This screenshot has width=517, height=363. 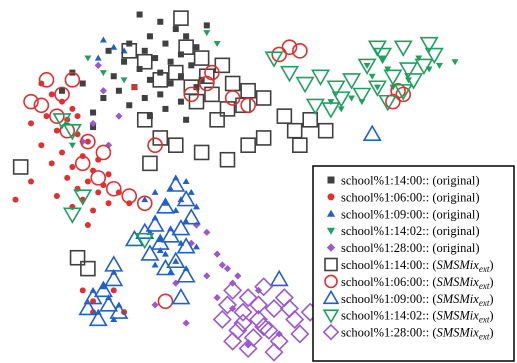 I want to click on legend-label-6: school%1:06:00:: (SMSMixext), so click(x=417, y=283).